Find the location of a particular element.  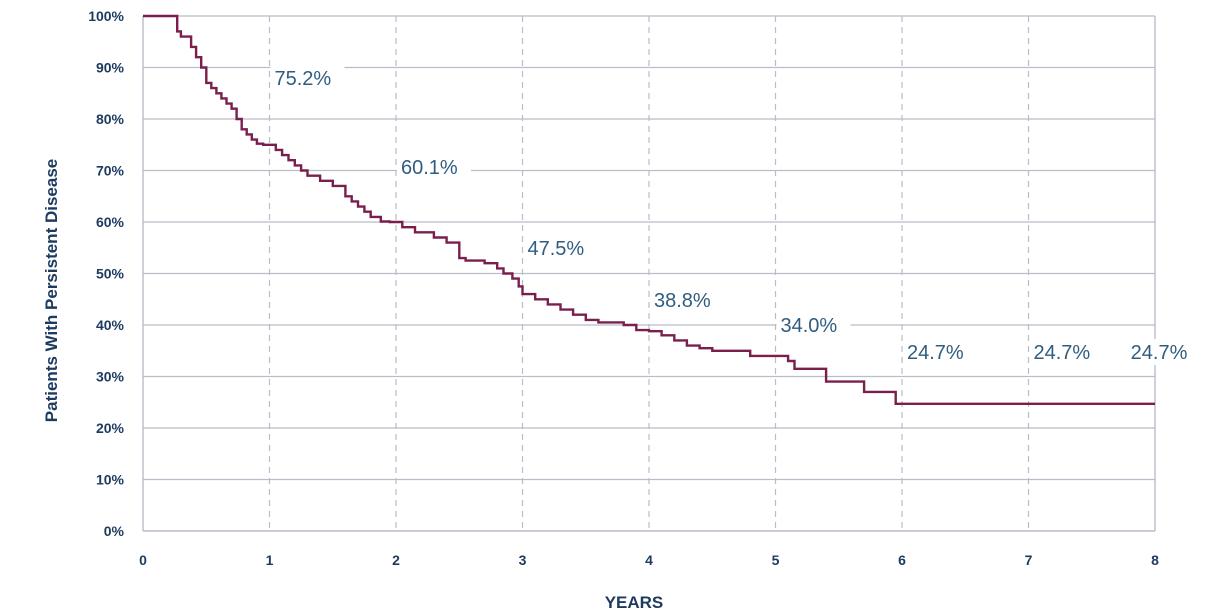

y-axis-title: Patients With Persistent Disease is located at coordinates (51, 290).